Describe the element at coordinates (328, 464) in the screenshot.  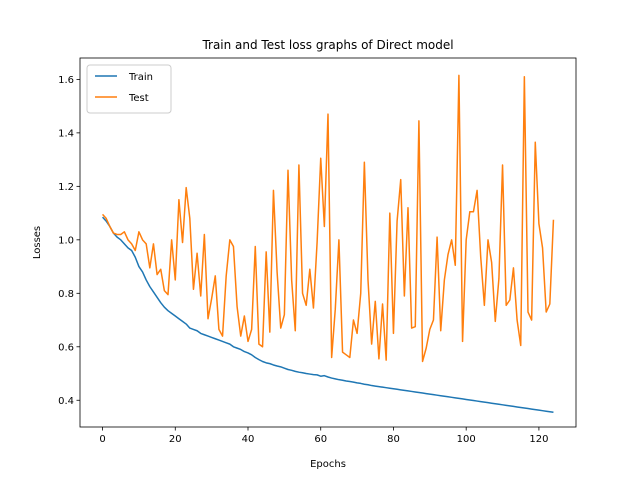
I see `x-axis-label: Epochs` at that location.